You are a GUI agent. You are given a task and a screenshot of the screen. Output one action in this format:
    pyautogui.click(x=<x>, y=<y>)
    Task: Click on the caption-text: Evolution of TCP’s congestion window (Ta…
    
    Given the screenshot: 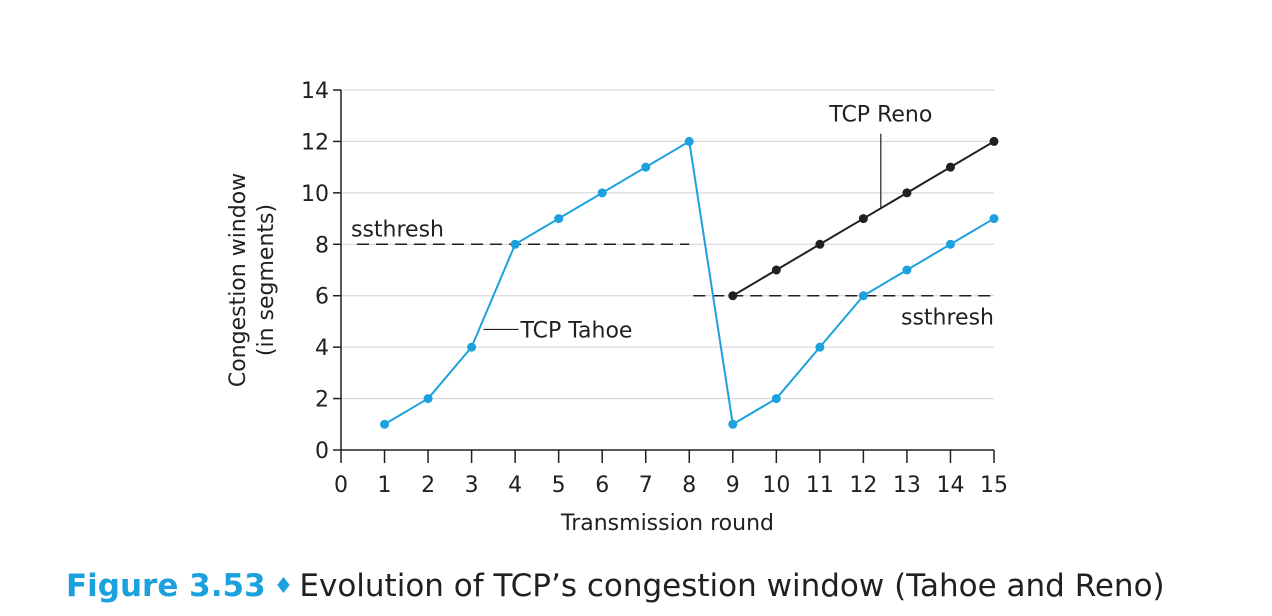 What is the action you would take?
    pyautogui.click(x=732, y=586)
    